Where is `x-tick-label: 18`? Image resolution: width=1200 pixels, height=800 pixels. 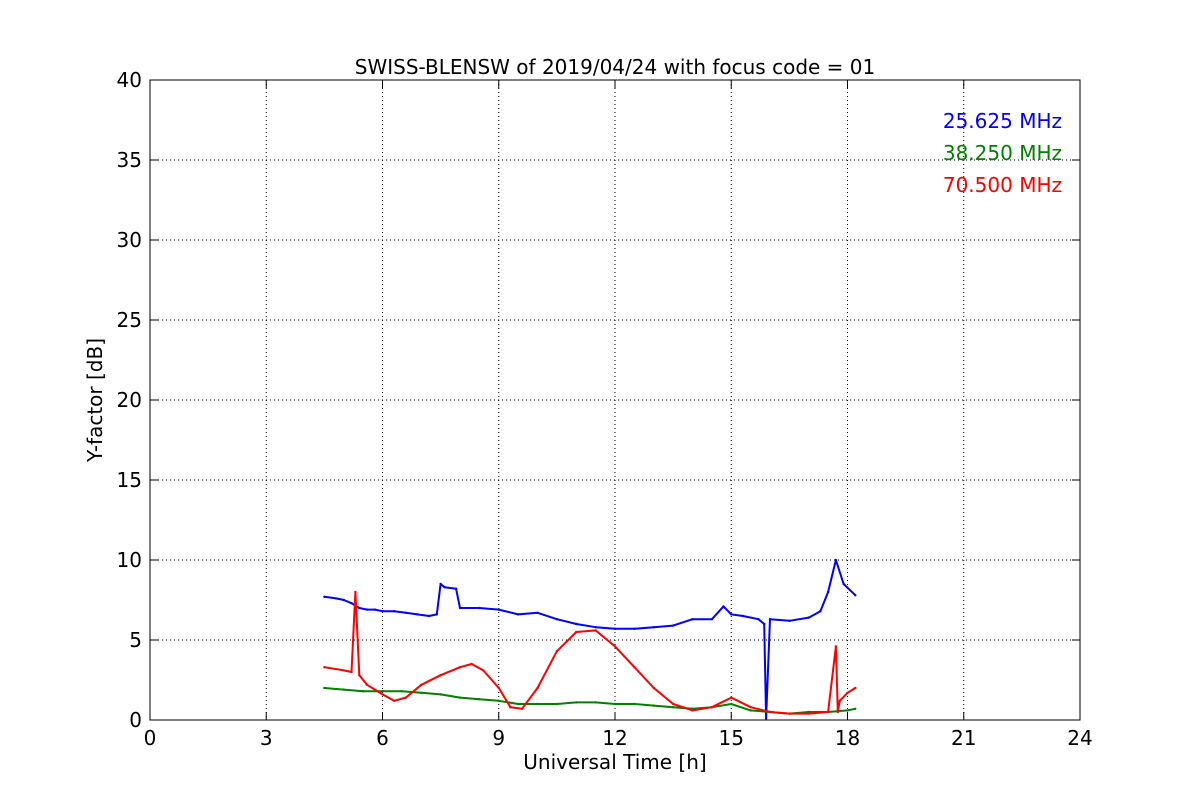 x-tick-label: 18 is located at coordinates (847, 738).